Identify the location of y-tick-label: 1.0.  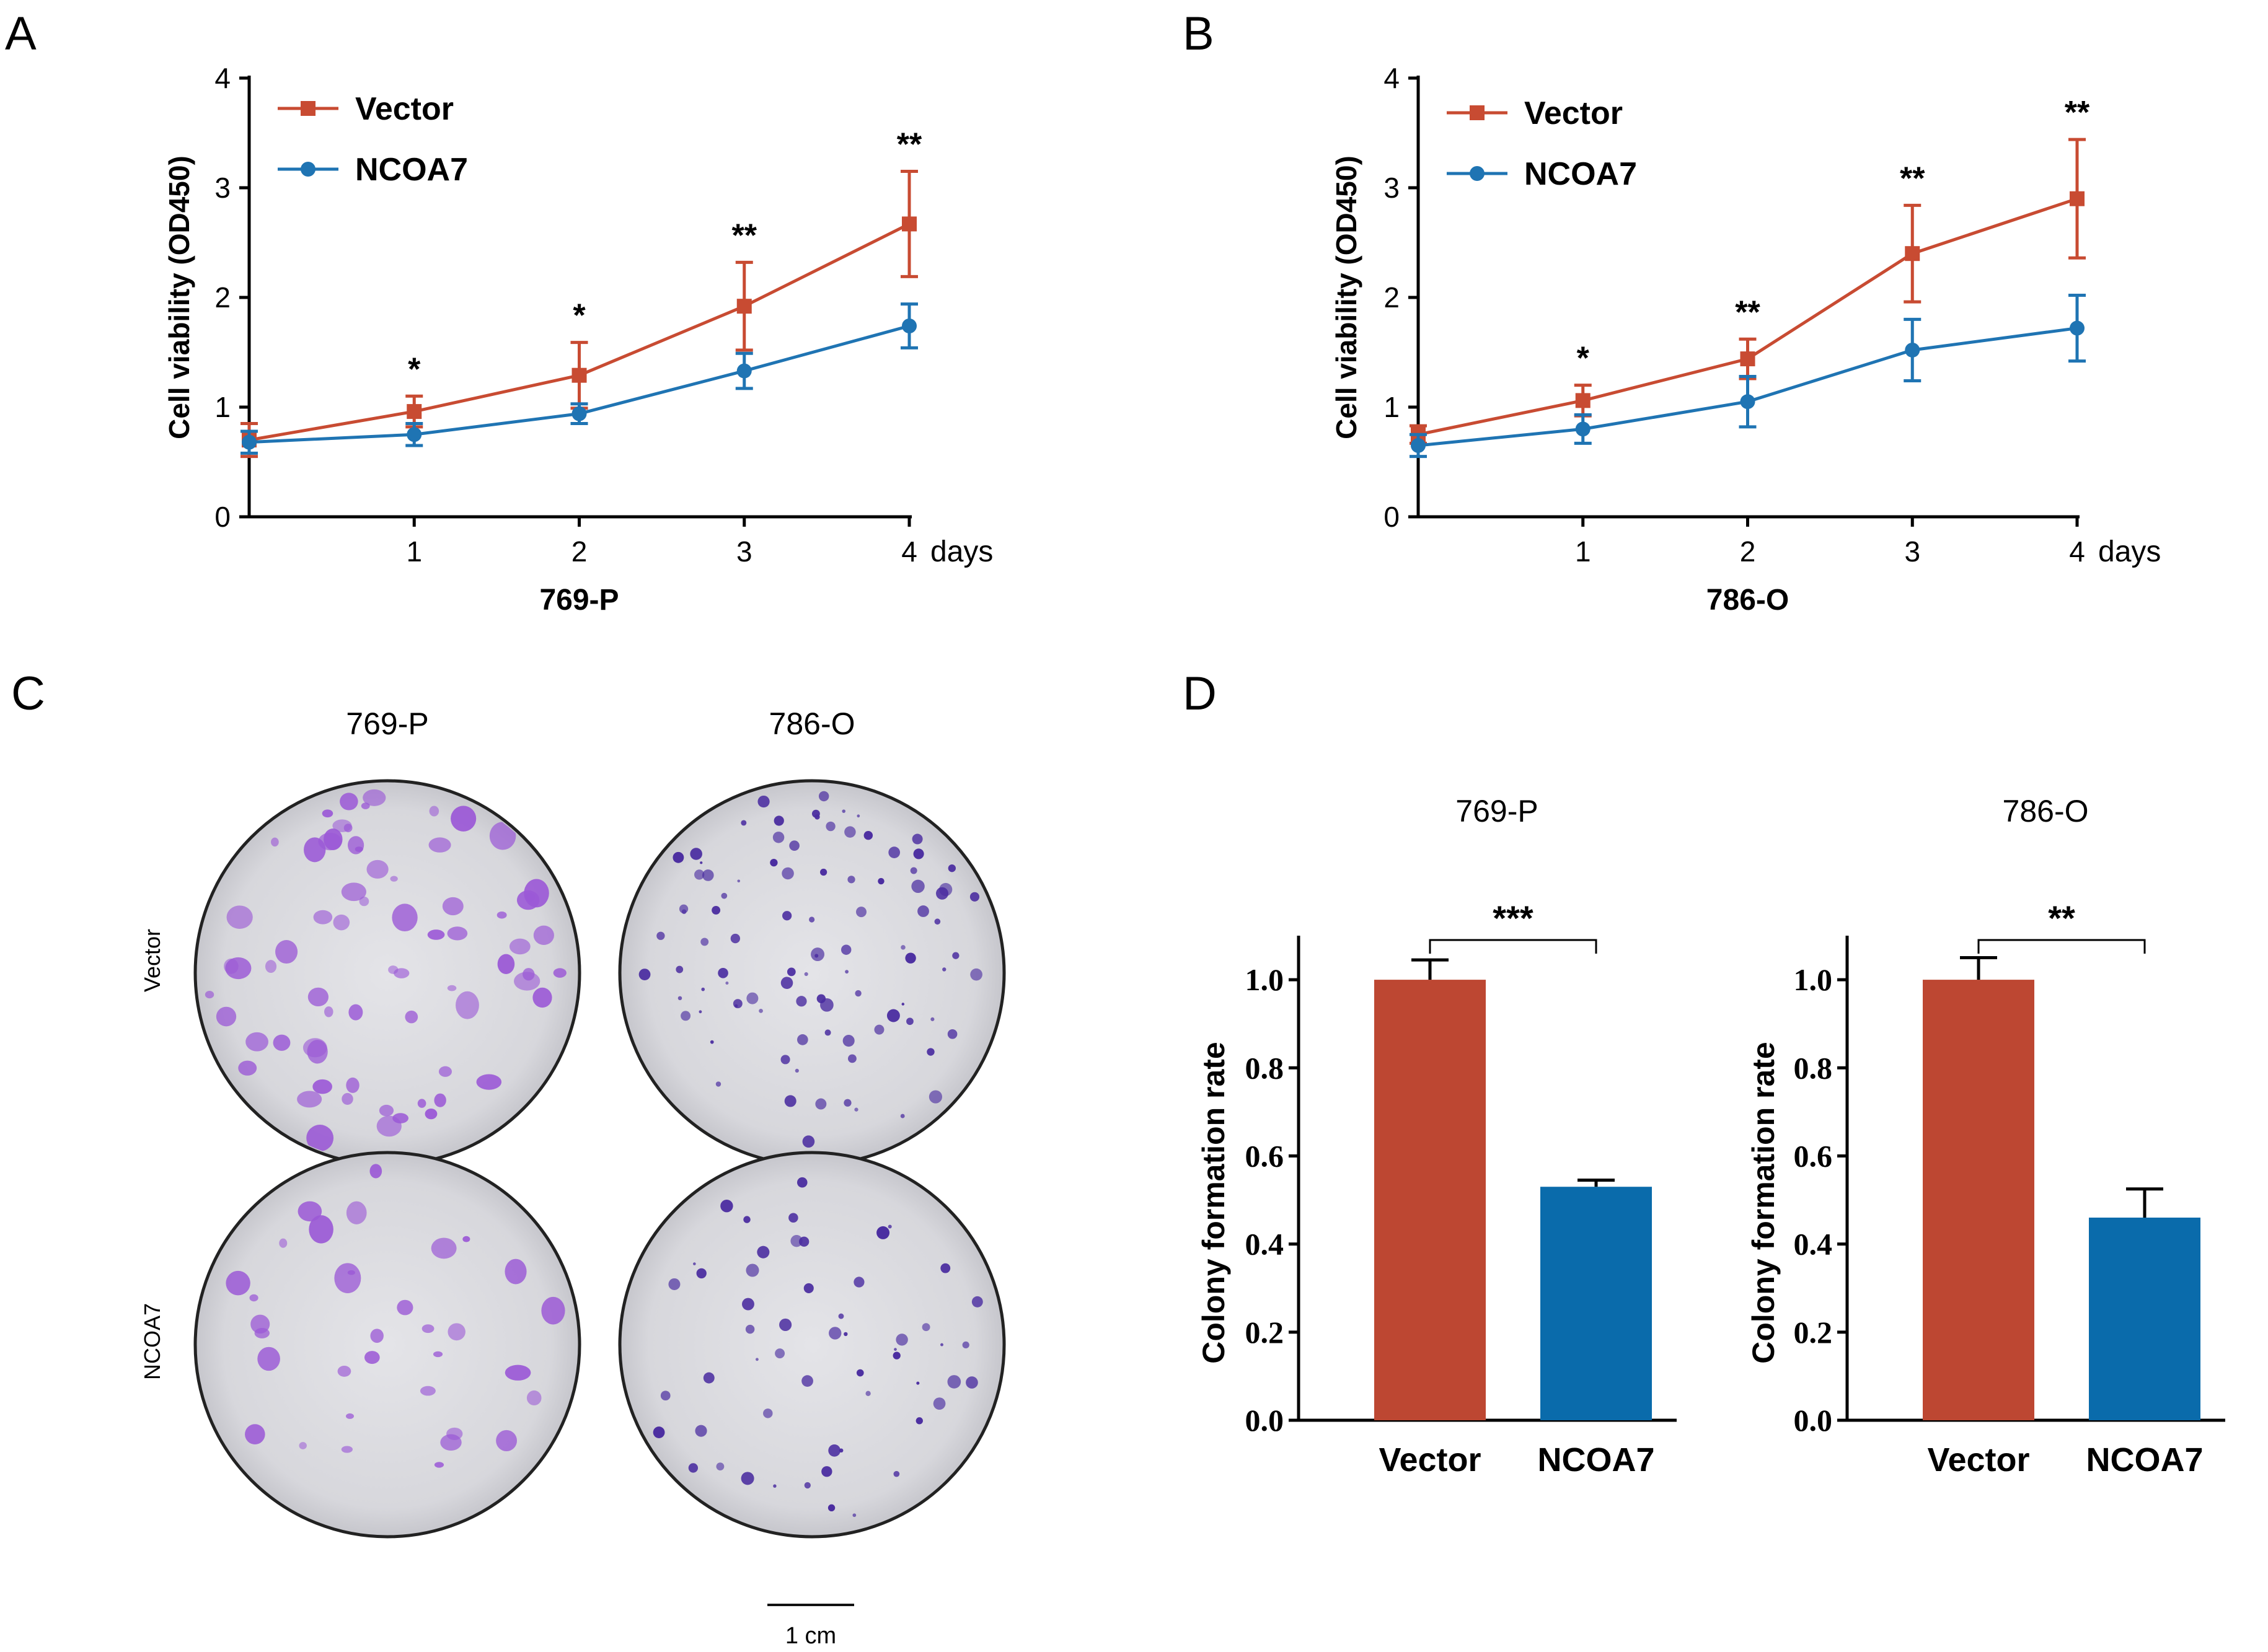
(1264, 979).